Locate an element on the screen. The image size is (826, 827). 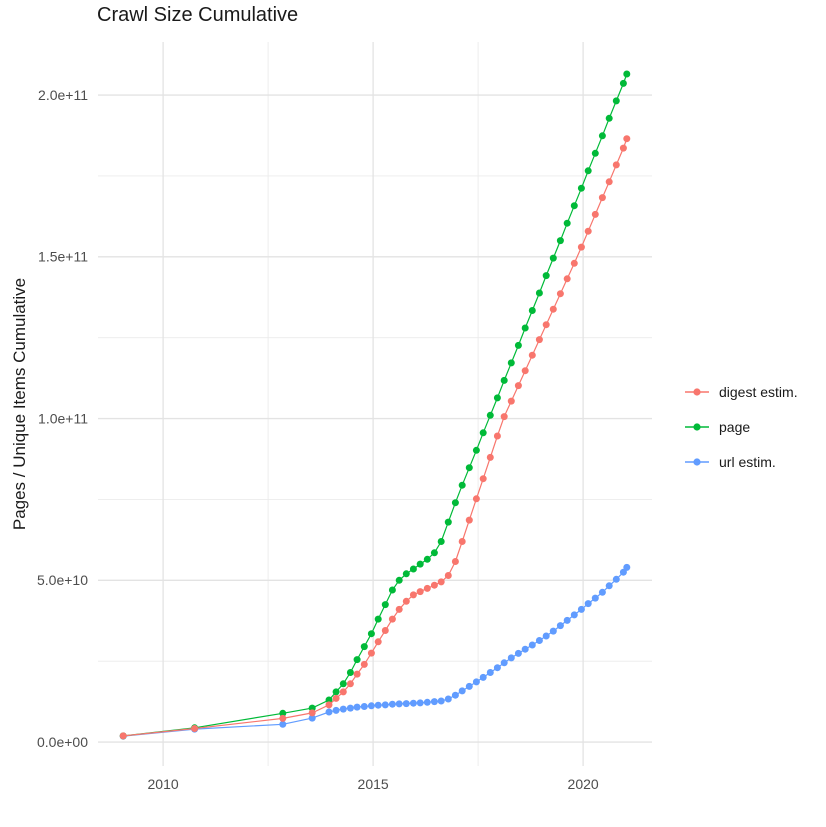
legend: digest estim. page url estim. is located at coordinates (741, 426).